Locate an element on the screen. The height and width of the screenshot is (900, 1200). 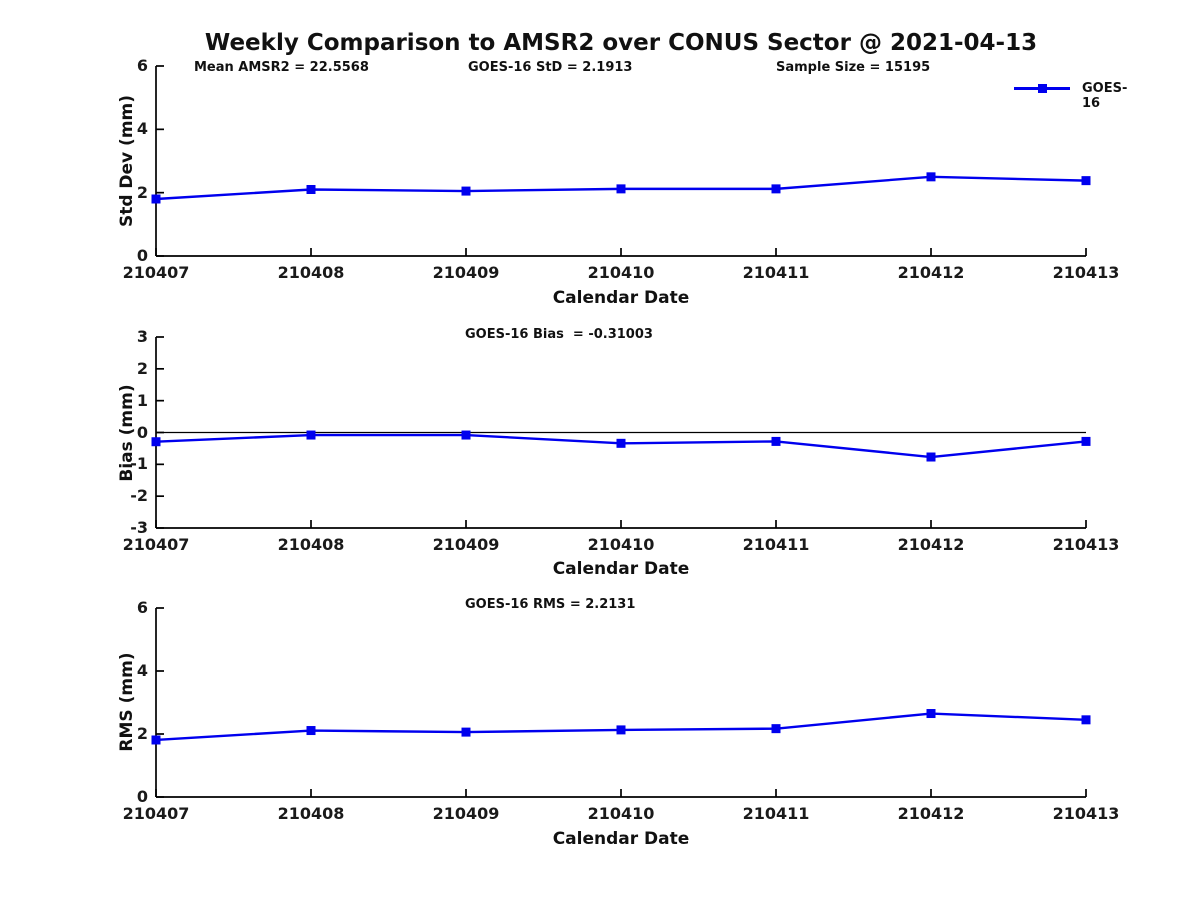
annotation-goes16-rms: GOES-16 RMS = 2.2131 is located at coordinates (550, 604).